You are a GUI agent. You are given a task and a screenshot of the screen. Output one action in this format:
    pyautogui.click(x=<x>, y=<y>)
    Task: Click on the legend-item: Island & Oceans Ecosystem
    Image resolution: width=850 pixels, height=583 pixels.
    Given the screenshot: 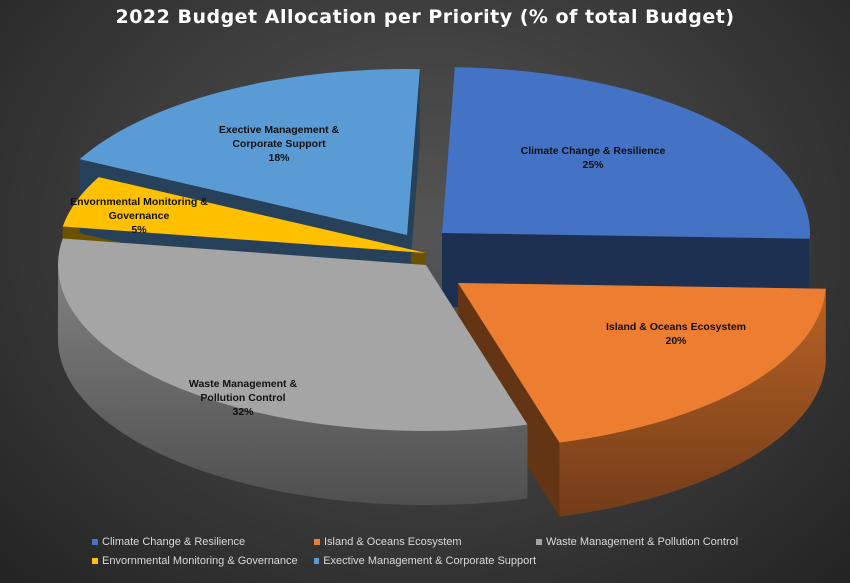 What is the action you would take?
    pyautogui.click(x=425, y=542)
    